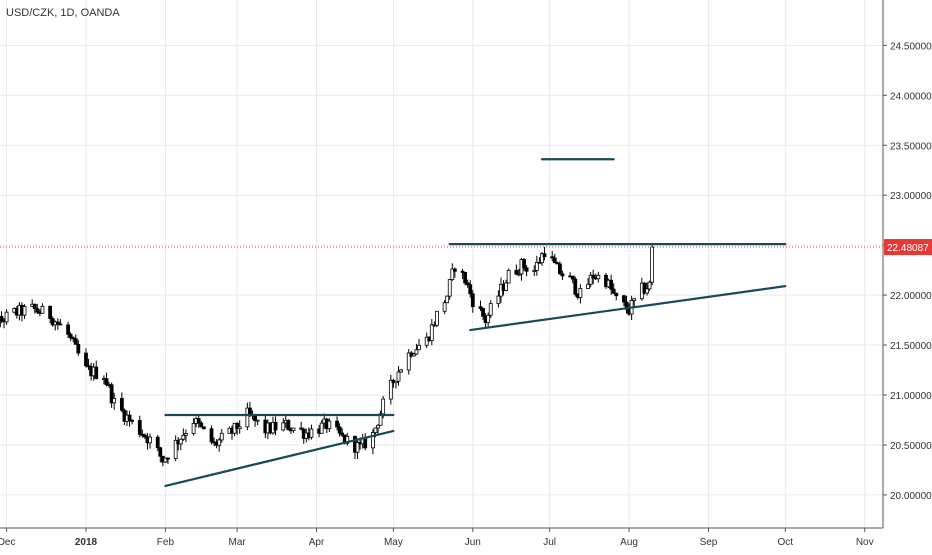  I want to click on y-tick-label: 24.50000, so click(911, 46).